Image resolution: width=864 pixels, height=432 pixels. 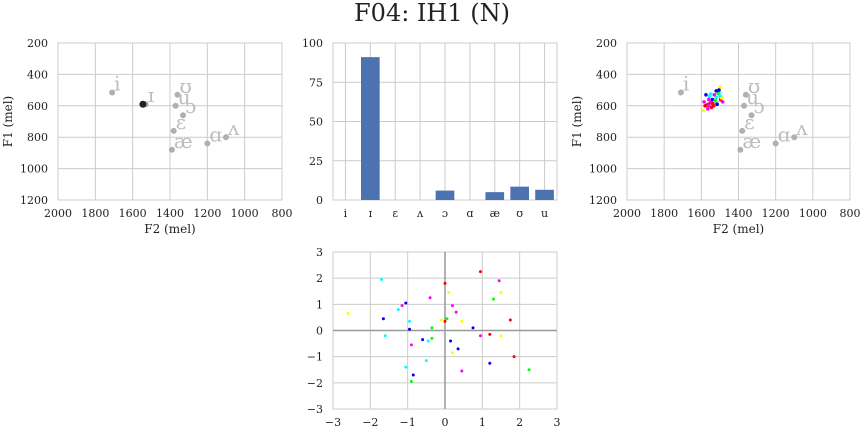 What do you see at coordinates (519, 213) in the screenshot?
I see `x-tick-label: ʊ` at bounding box center [519, 213].